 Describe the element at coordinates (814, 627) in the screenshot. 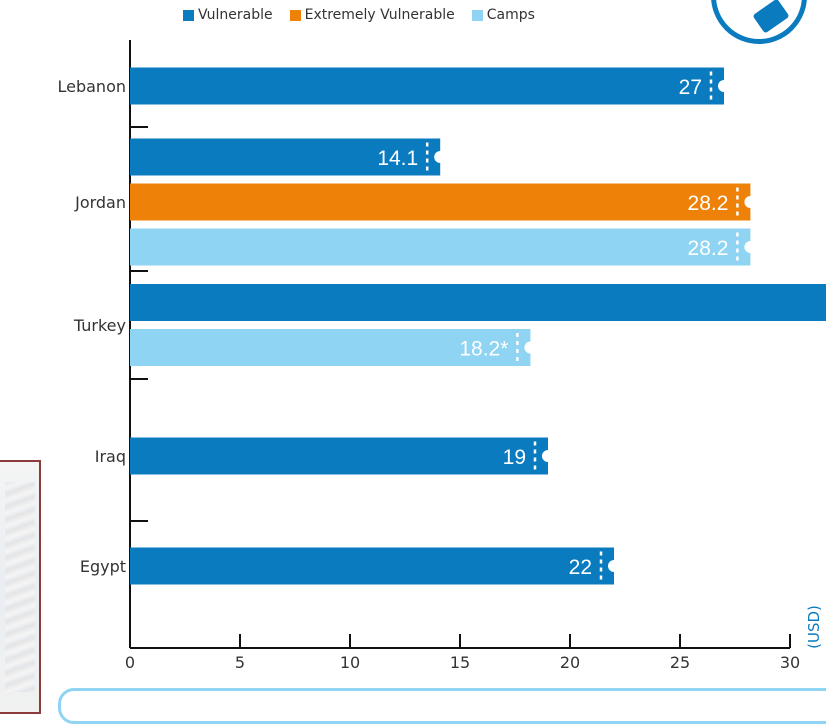

I see `x-axis-unit-label: (USD)` at that location.